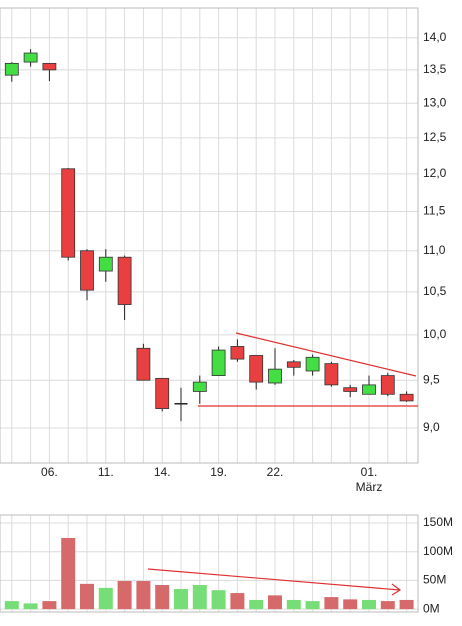 The height and width of the screenshot is (626, 462). What do you see at coordinates (431, 379) in the screenshot?
I see `y-tick-label: 9,5` at bounding box center [431, 379].